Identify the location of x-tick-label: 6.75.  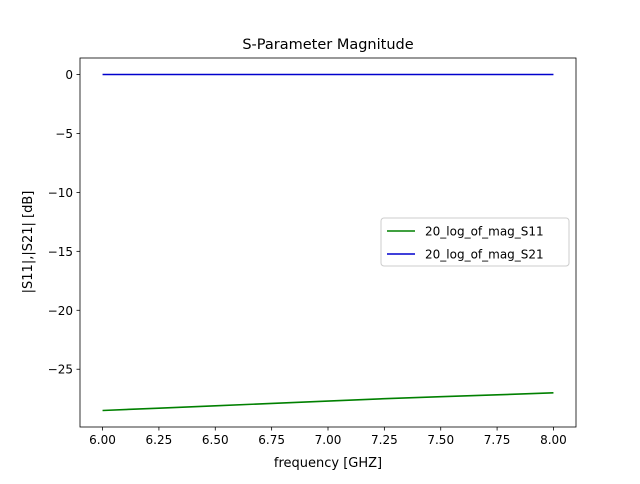
(271, 440).